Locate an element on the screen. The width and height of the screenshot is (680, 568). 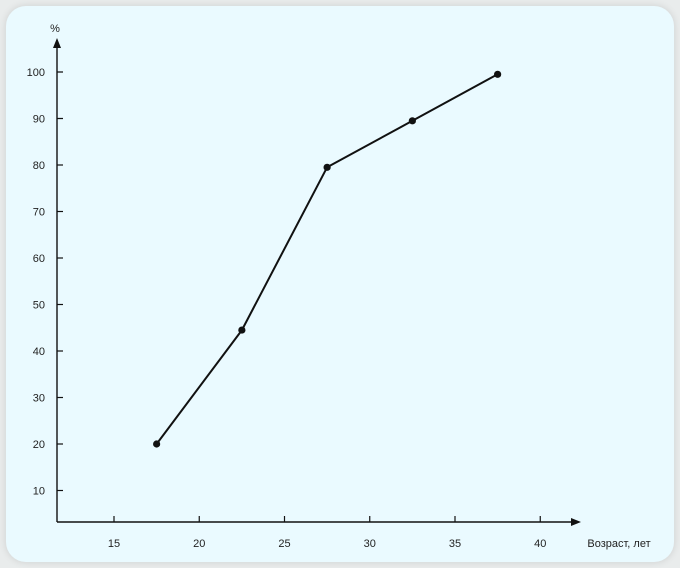
y-tick-label: 90 is located at coordinates (39, 120).